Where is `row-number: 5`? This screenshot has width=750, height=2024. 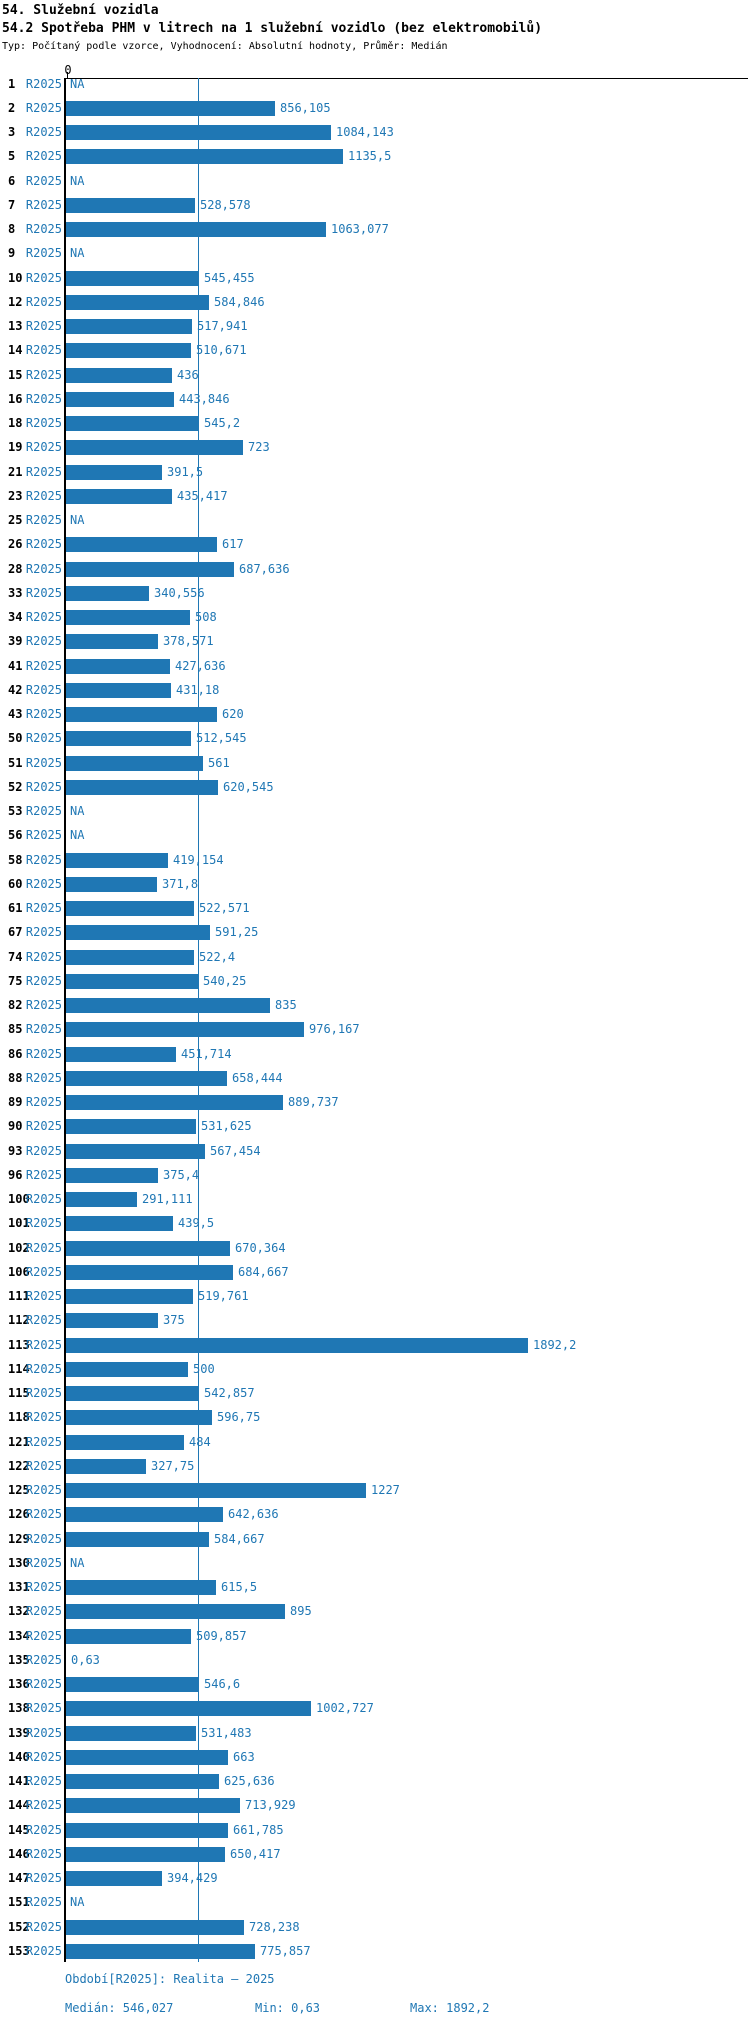
row-number: 5 is located at coordinates (12, 156).